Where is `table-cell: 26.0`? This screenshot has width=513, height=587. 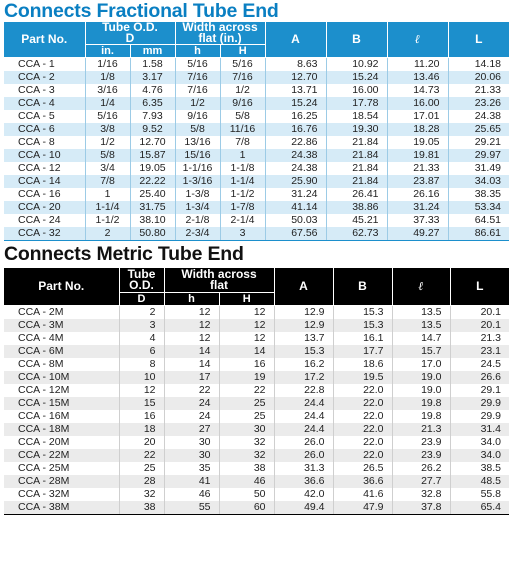
table-cell: 26.0 is located at coordinates (304, 455).